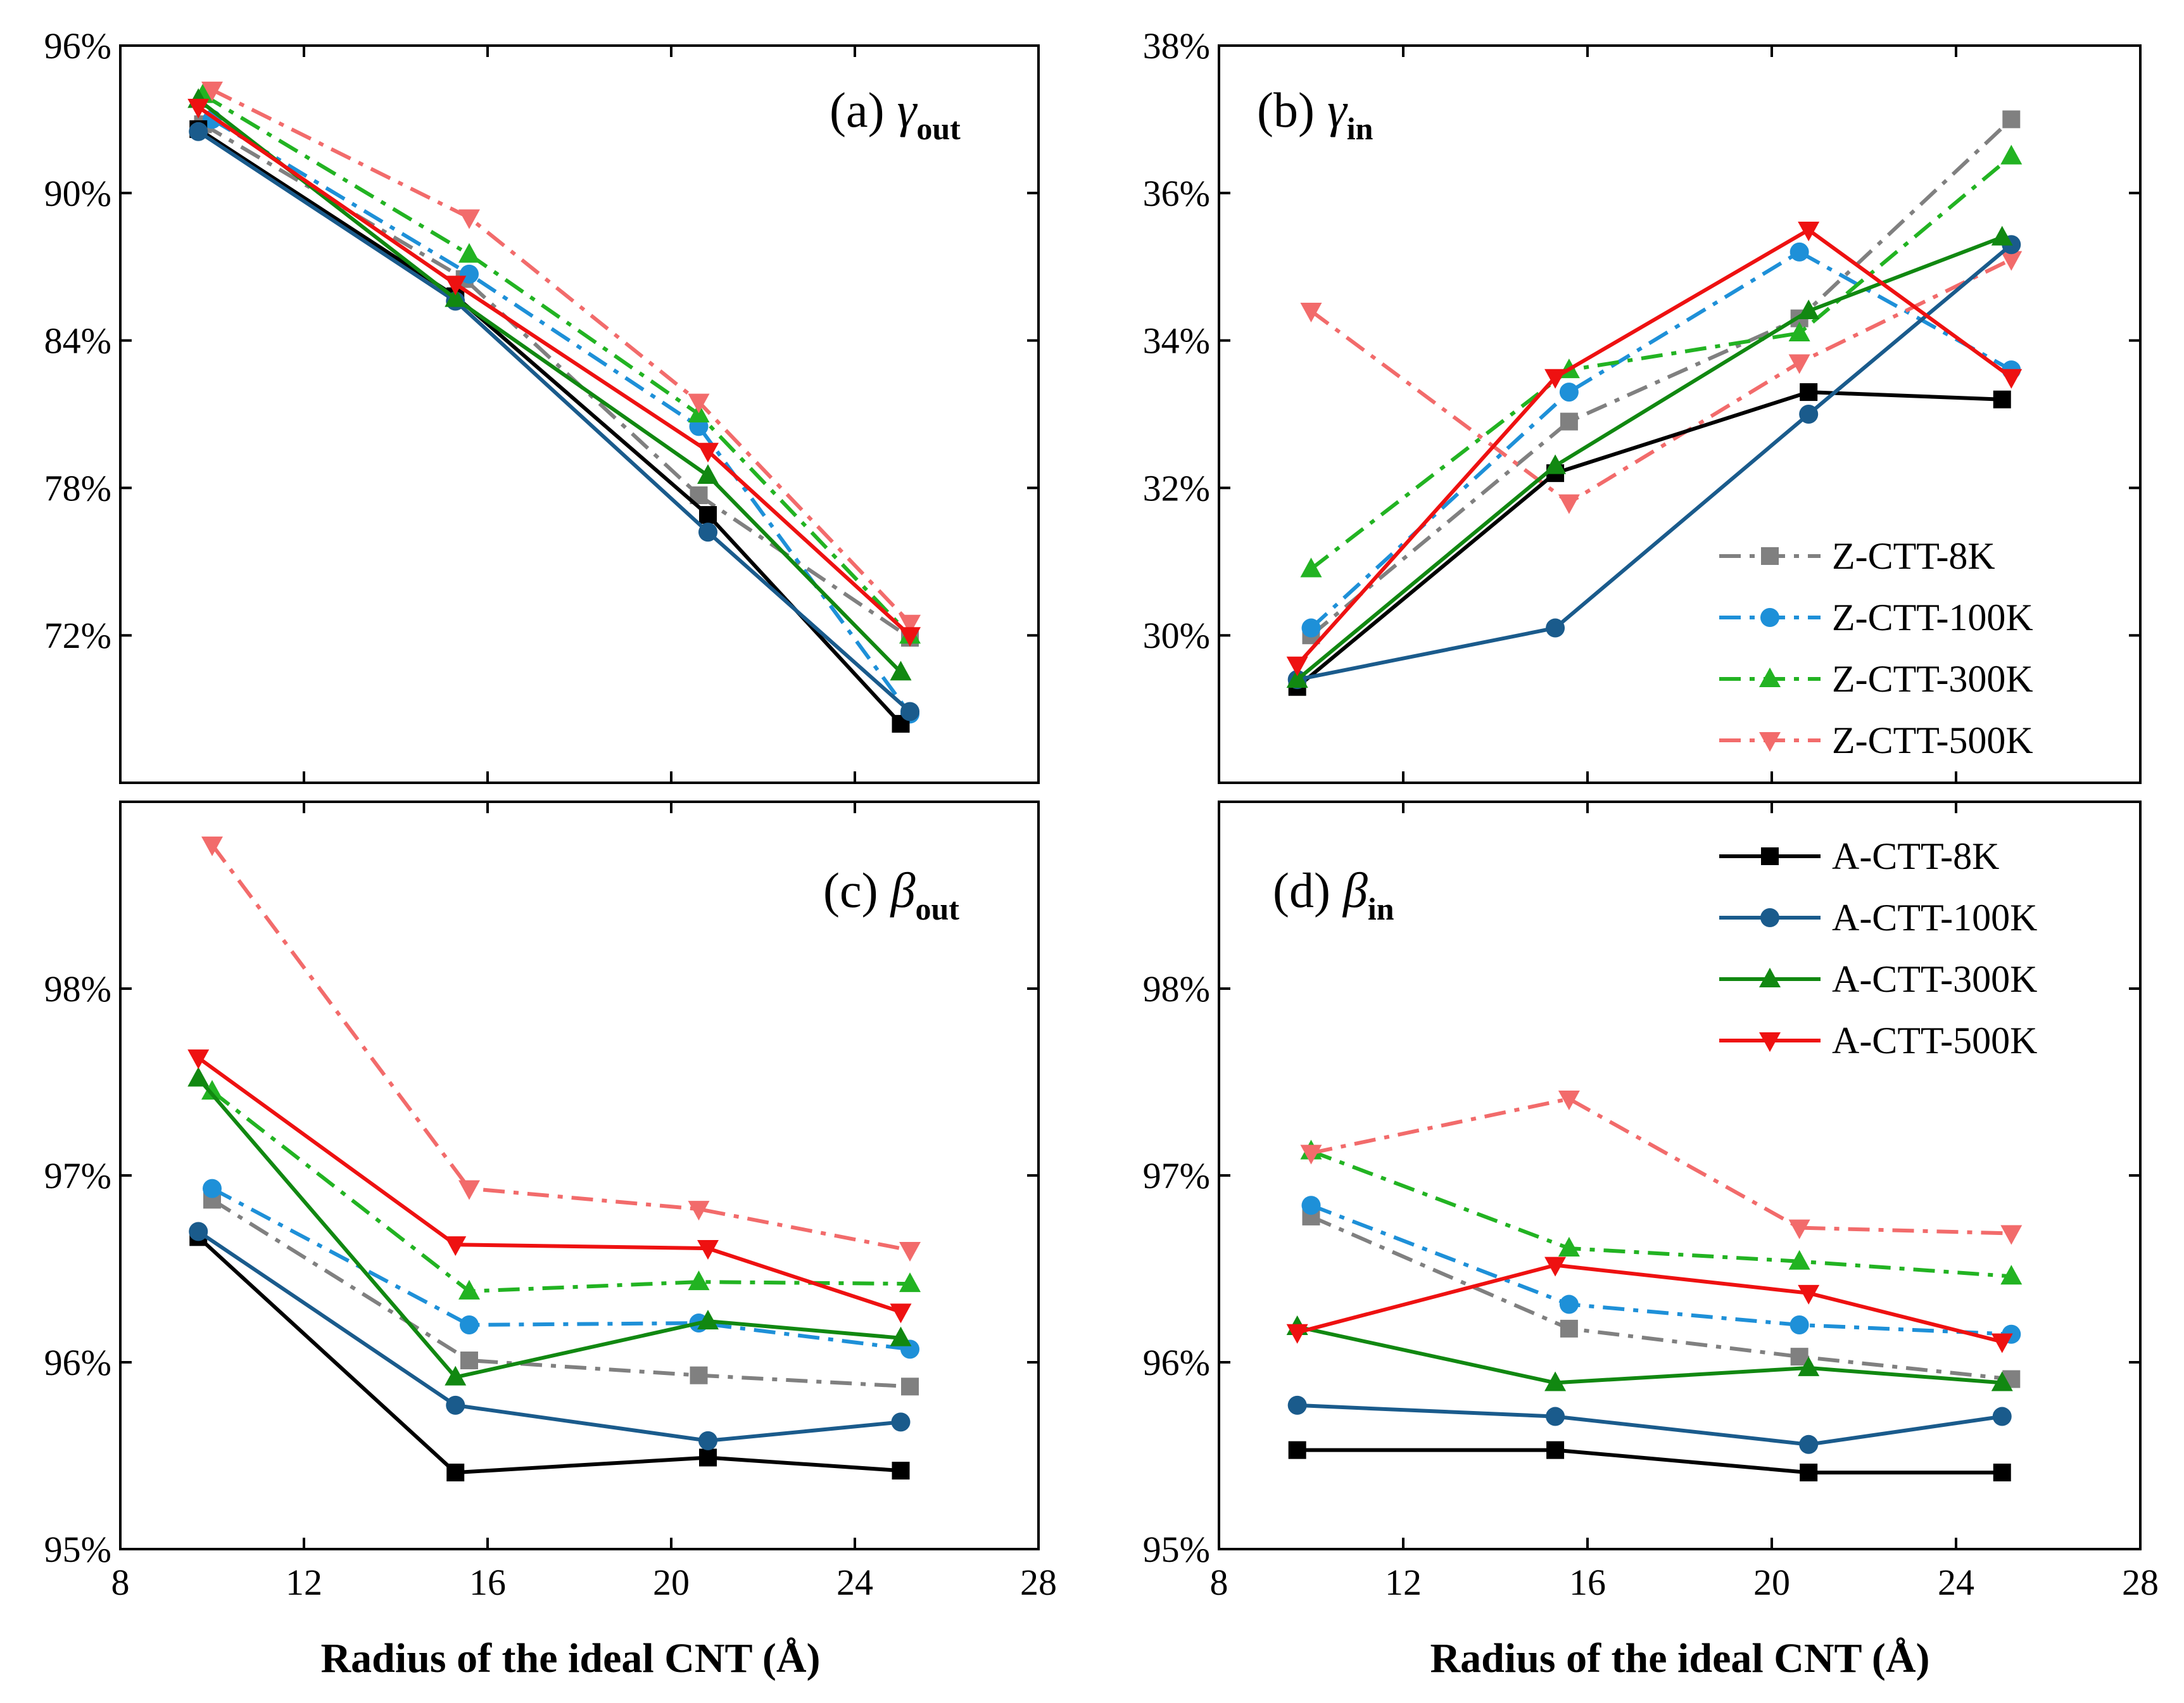  I want to click on legend-swatch-marker-z-ctt-8k, so click(1770, 556).